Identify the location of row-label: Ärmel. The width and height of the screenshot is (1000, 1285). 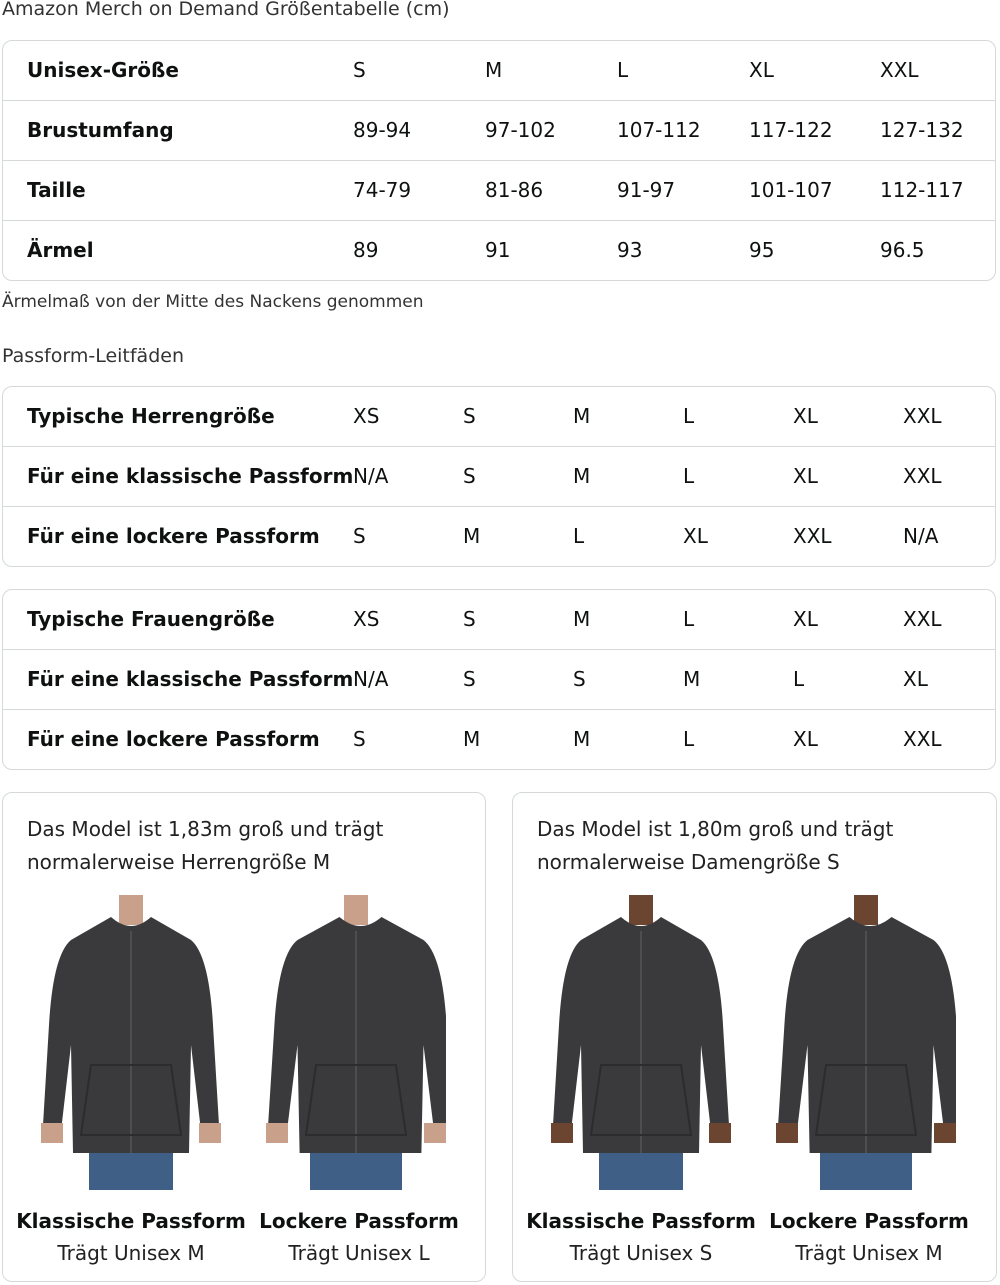
(60, 250).